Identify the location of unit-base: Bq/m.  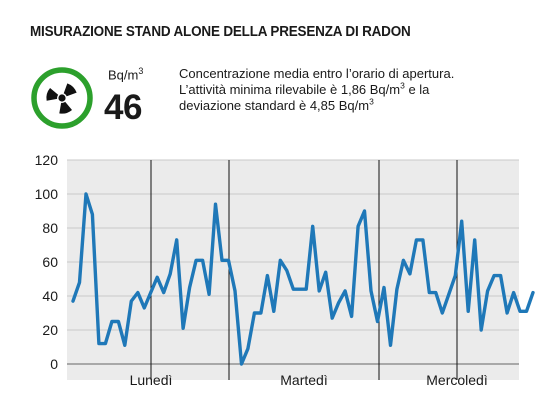
(123, 75).